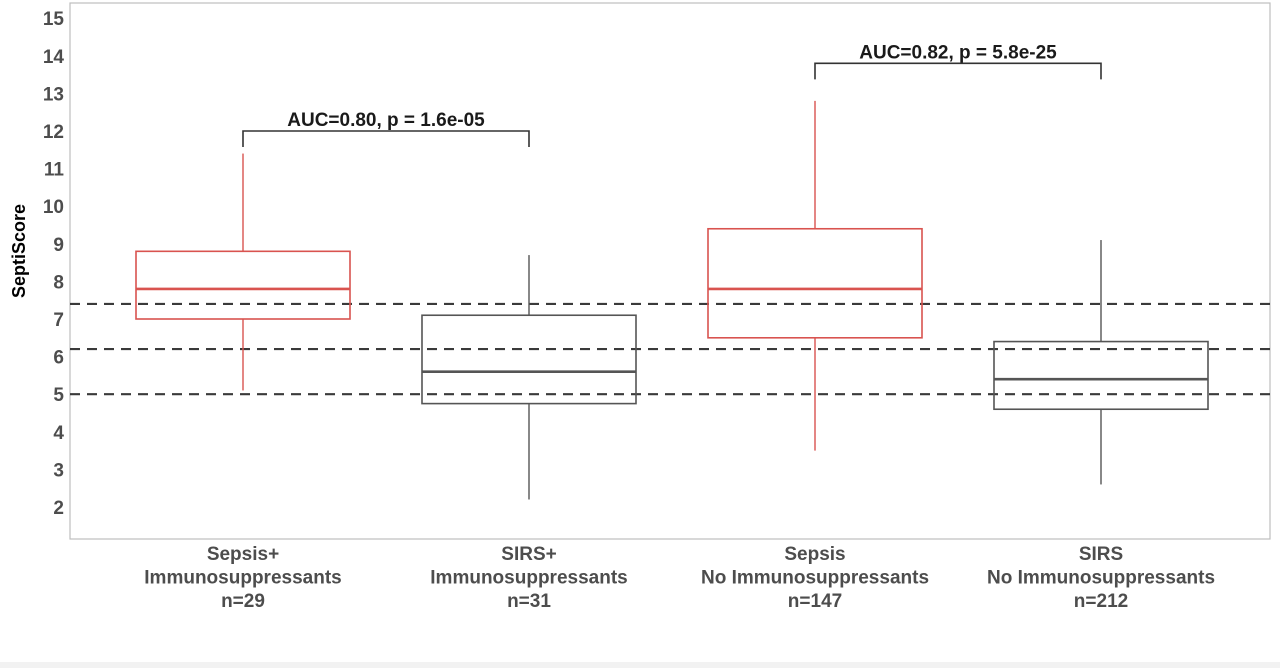 Image resolution: width=1280 pixels, height=668 pixels. Describe the element at coordinates (1101, 554) in the screenshot. I see `x-category-line: SIRS` at that location.